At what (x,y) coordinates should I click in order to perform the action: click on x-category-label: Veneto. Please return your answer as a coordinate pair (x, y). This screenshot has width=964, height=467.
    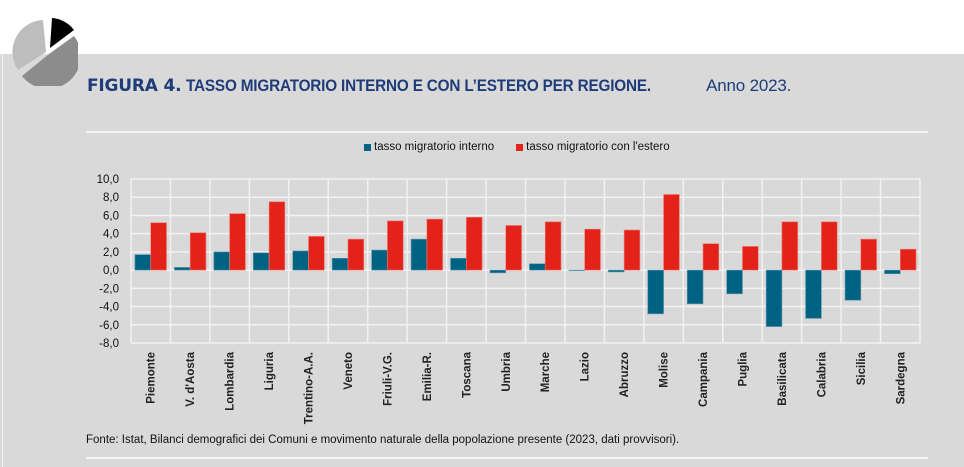
    Looking at the image, I should click on (349, 371).